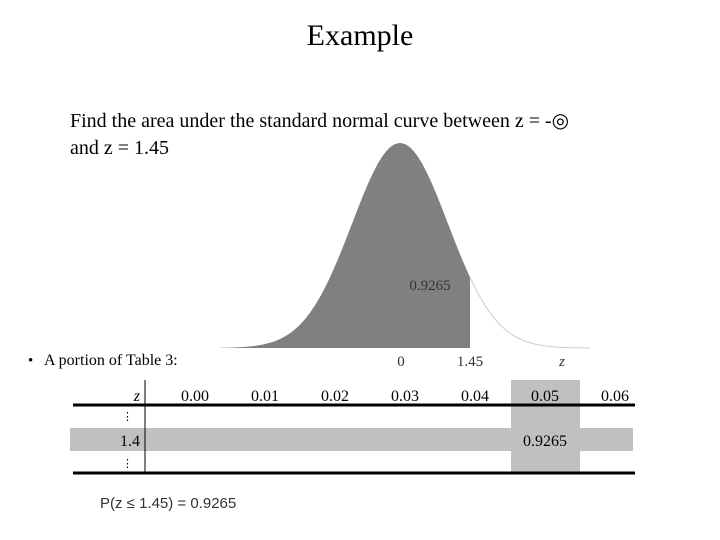 The height and width of the screenshot is (540, 720). What do you see at coordinates (545, 396) in the screenshot?
I see `header-cell: 0.05` at bounding box center [545, 396].